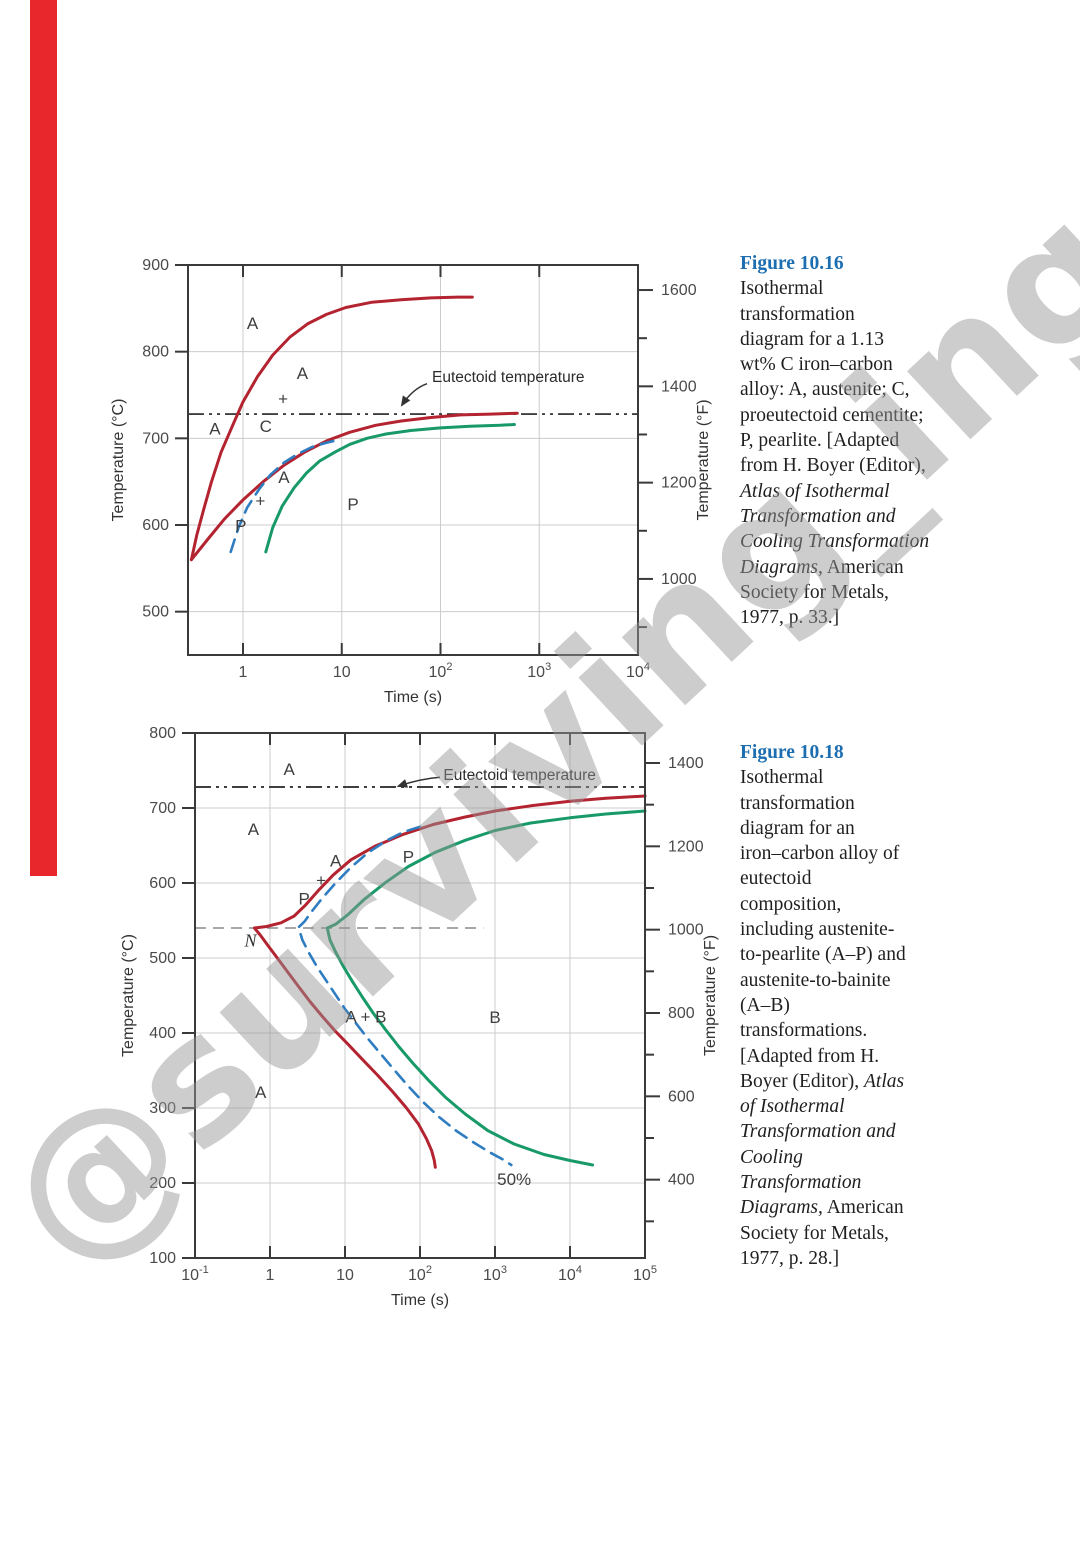 The image size is (1080, 1560). I want to click on figure-caption-line: transformations., so click(804, 1031).